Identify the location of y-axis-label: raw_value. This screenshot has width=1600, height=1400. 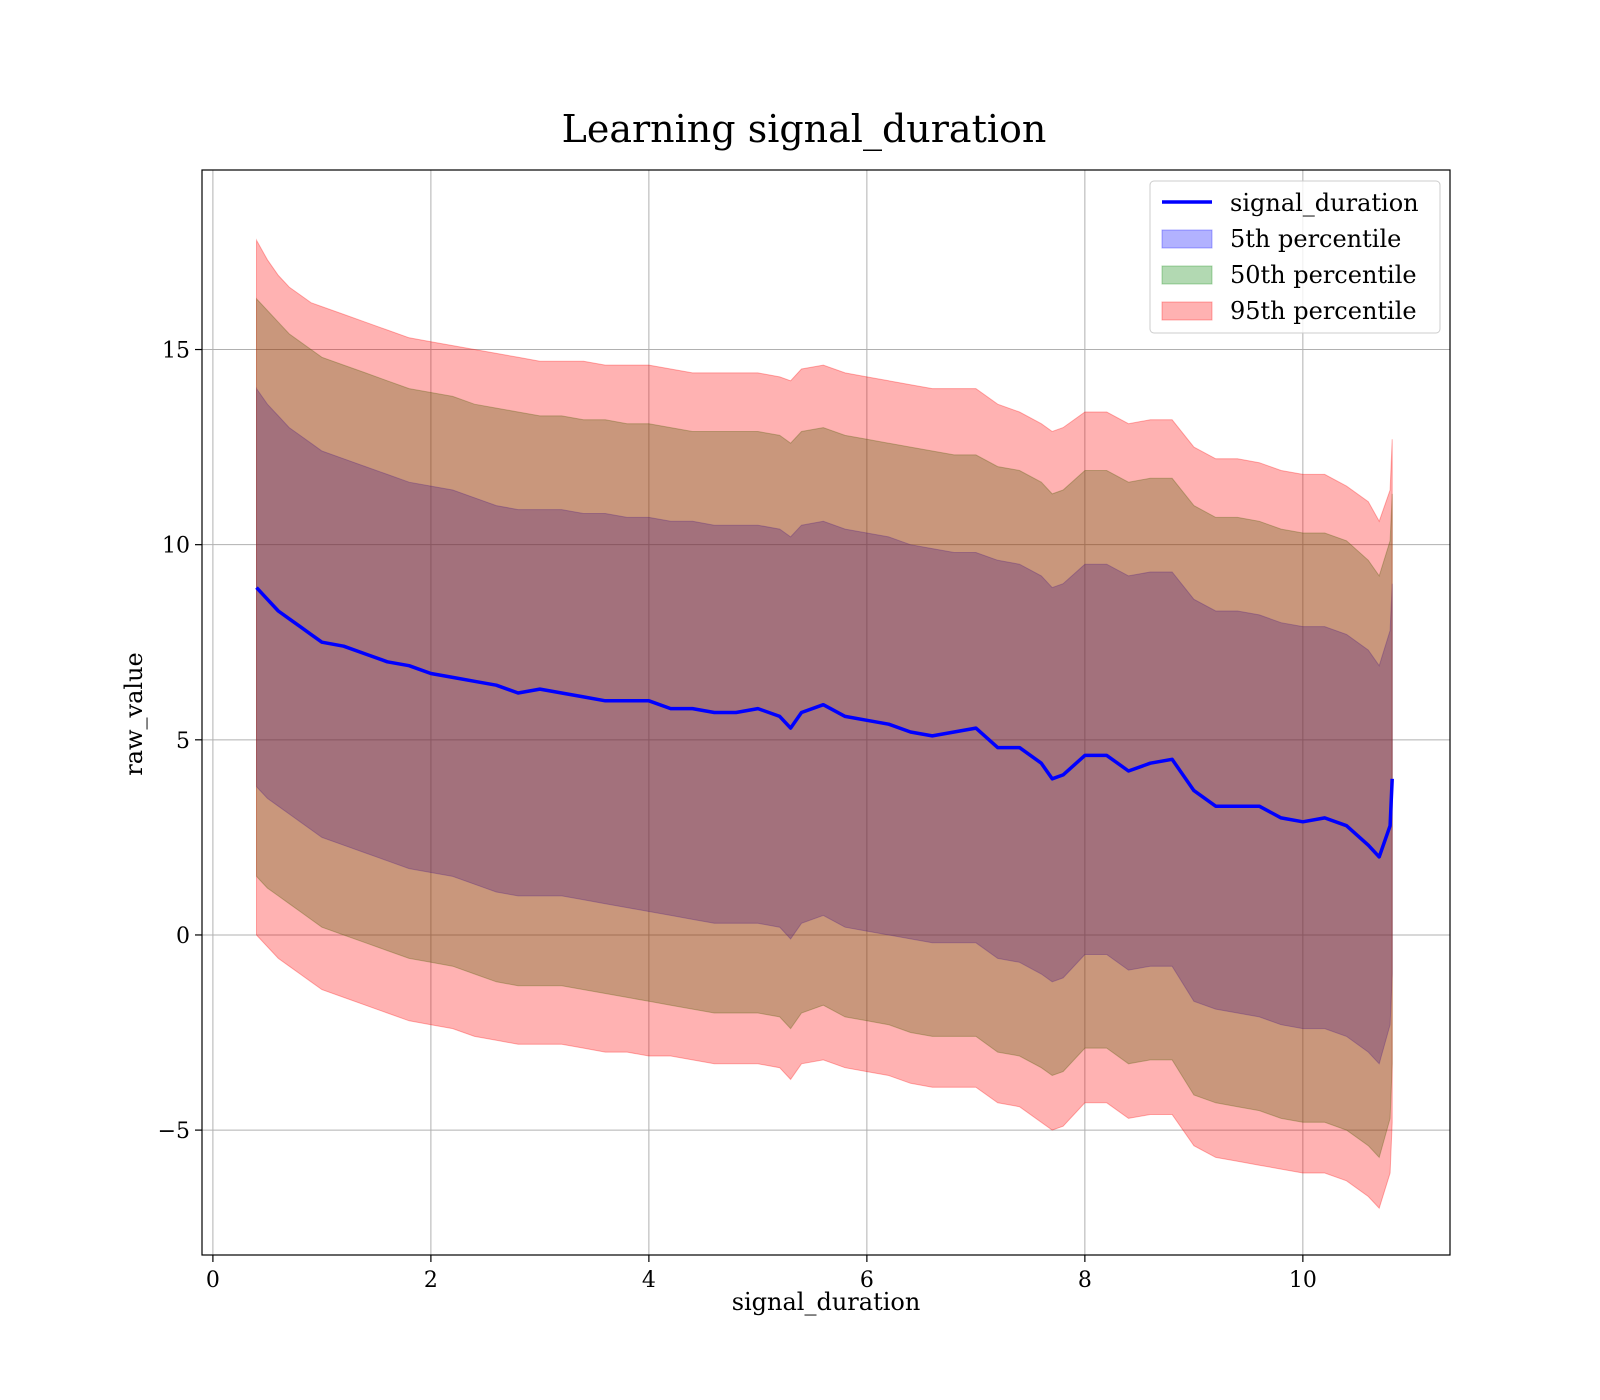
(134, 714).